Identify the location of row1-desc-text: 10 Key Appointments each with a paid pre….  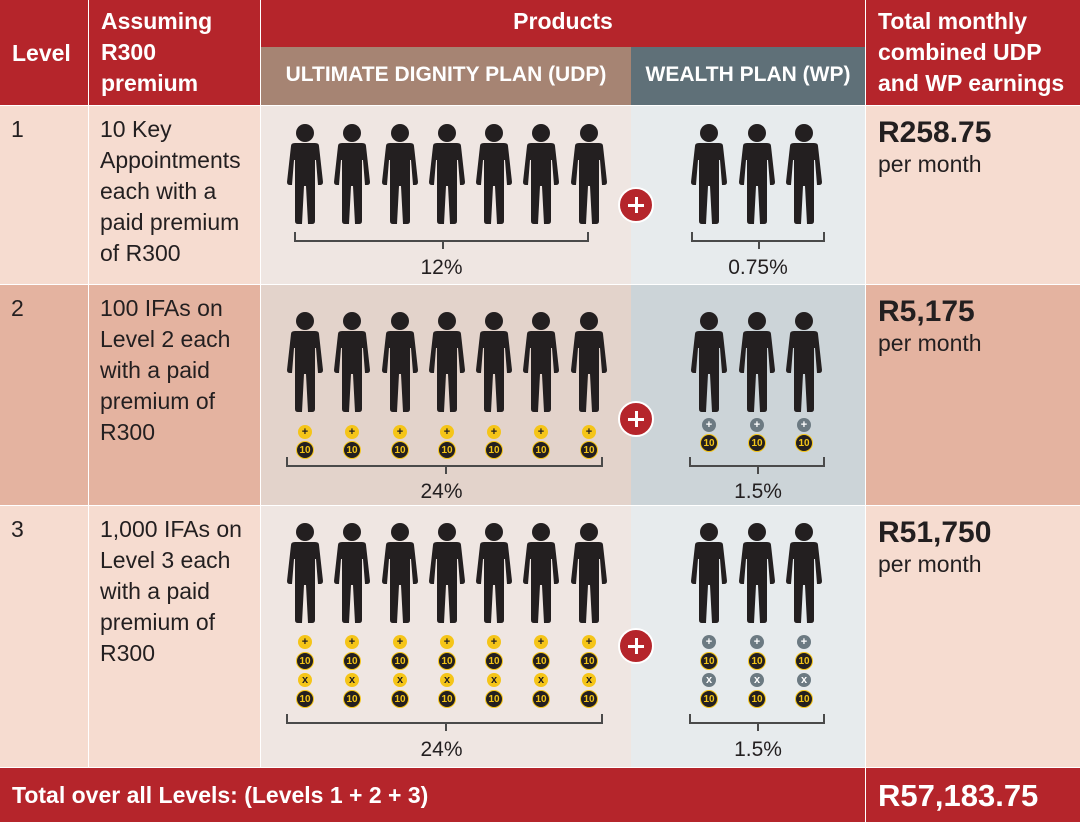
(170, 191).